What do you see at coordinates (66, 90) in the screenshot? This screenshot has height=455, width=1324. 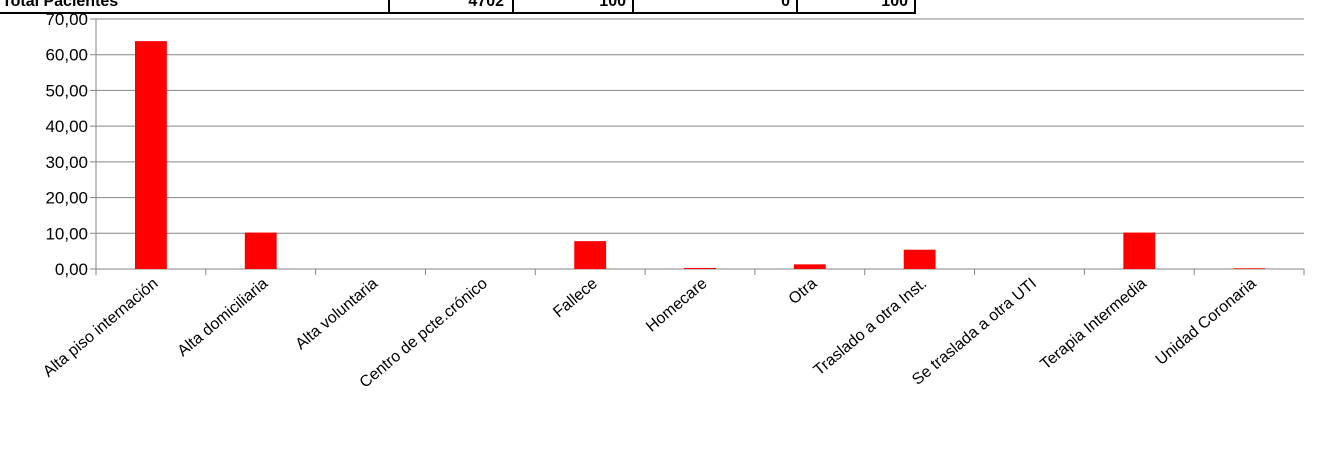 I see `y-tick-label: 50,00` at bounding box center [66, 90].